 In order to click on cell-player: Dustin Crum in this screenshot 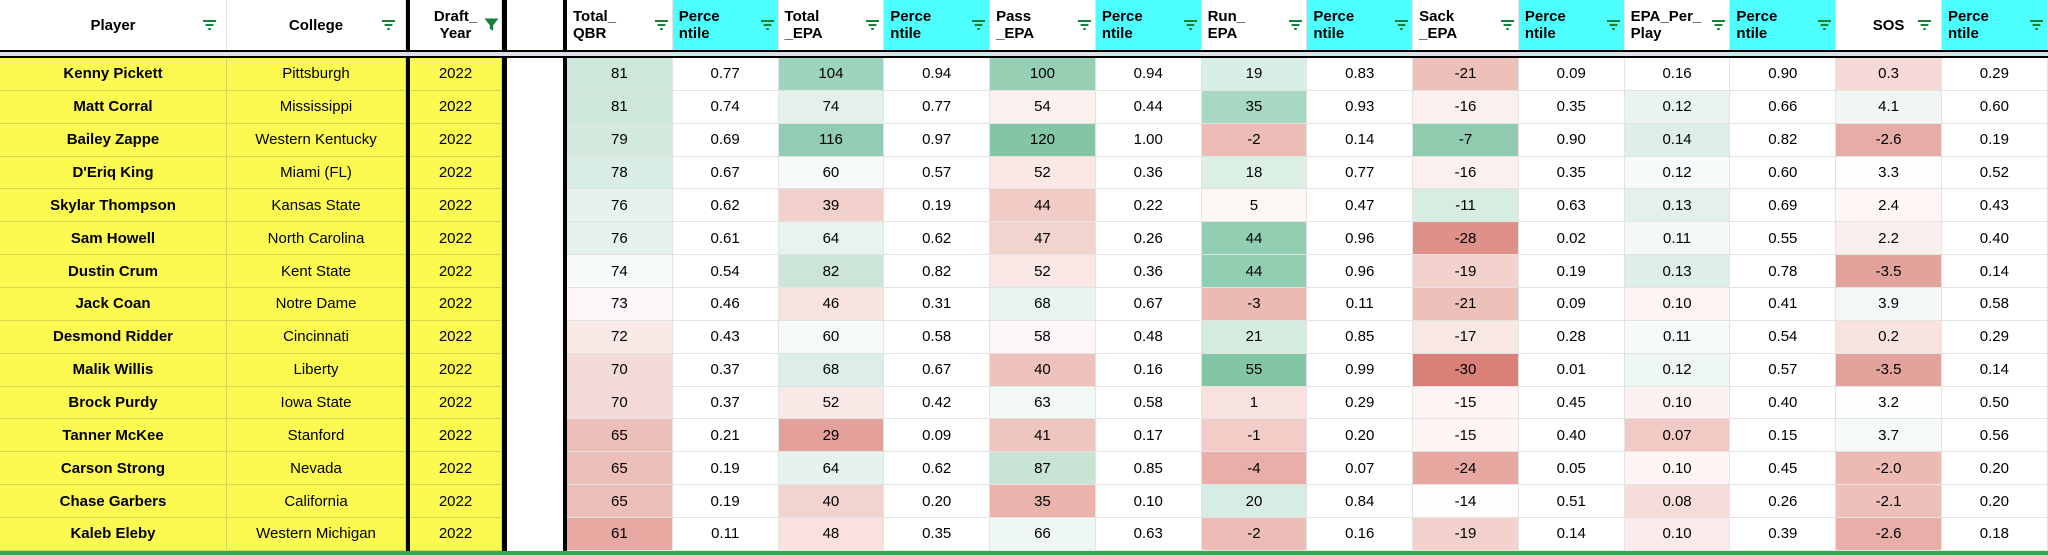, I will do `click(113, 272)`.